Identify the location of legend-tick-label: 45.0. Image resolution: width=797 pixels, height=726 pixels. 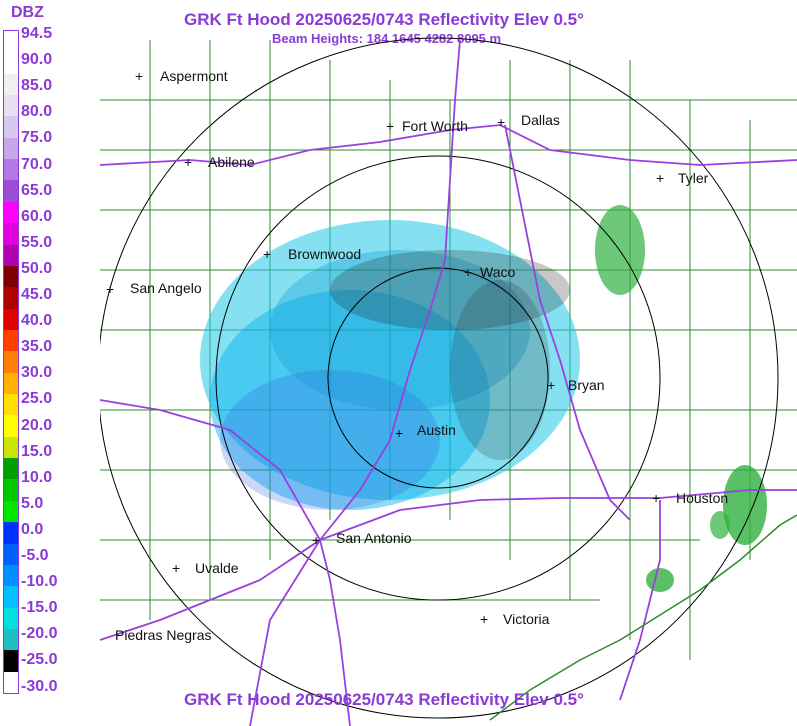
(37, 294).